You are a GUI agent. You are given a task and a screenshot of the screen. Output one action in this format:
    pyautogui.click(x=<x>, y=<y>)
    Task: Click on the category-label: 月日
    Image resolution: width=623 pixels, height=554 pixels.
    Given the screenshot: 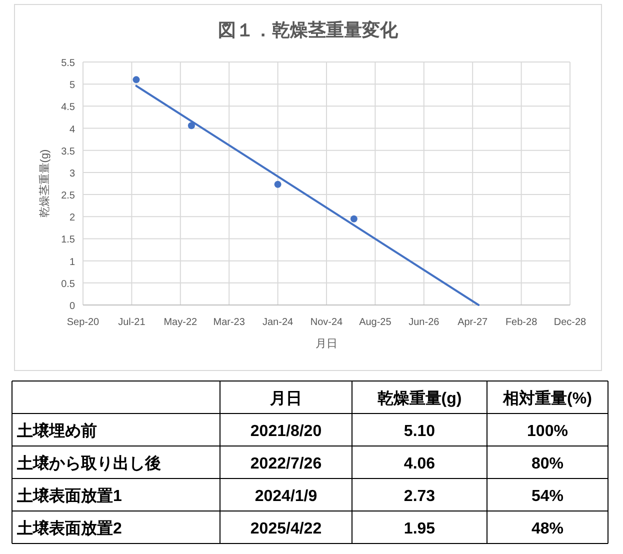 What is the action you would take?
    pyautogui.click(x=285, y=399)
    